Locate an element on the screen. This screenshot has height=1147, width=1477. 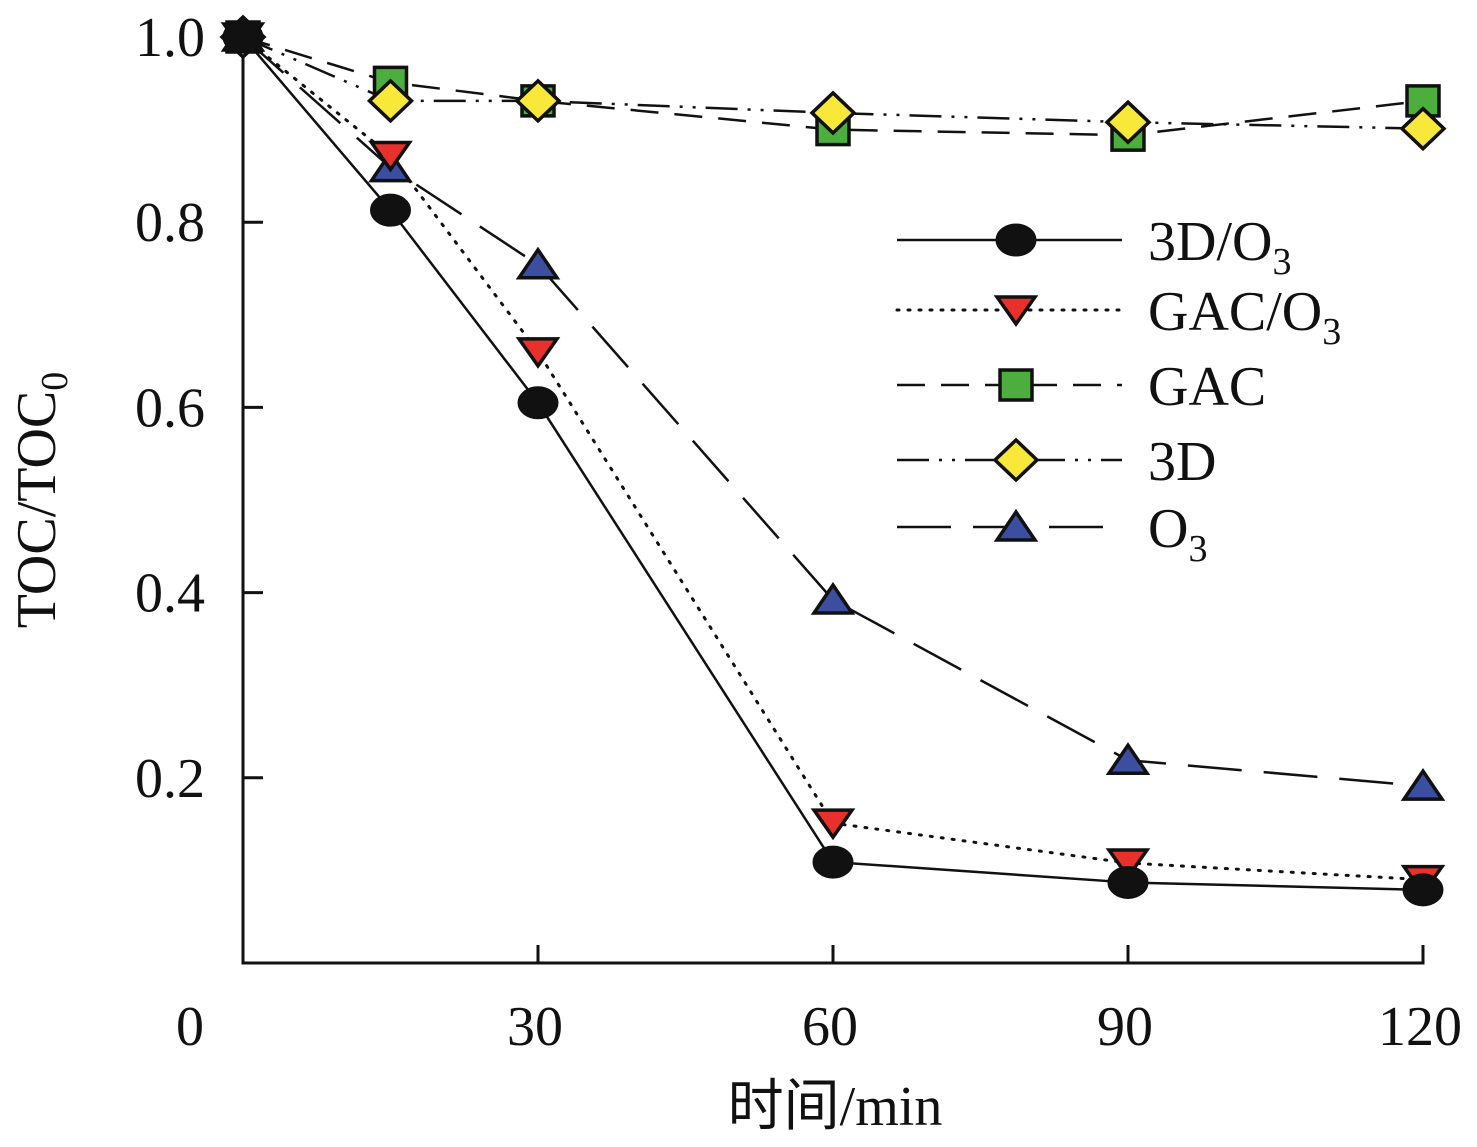
y-axis-title-subscript: 0 is located at coordinates (55, 381).